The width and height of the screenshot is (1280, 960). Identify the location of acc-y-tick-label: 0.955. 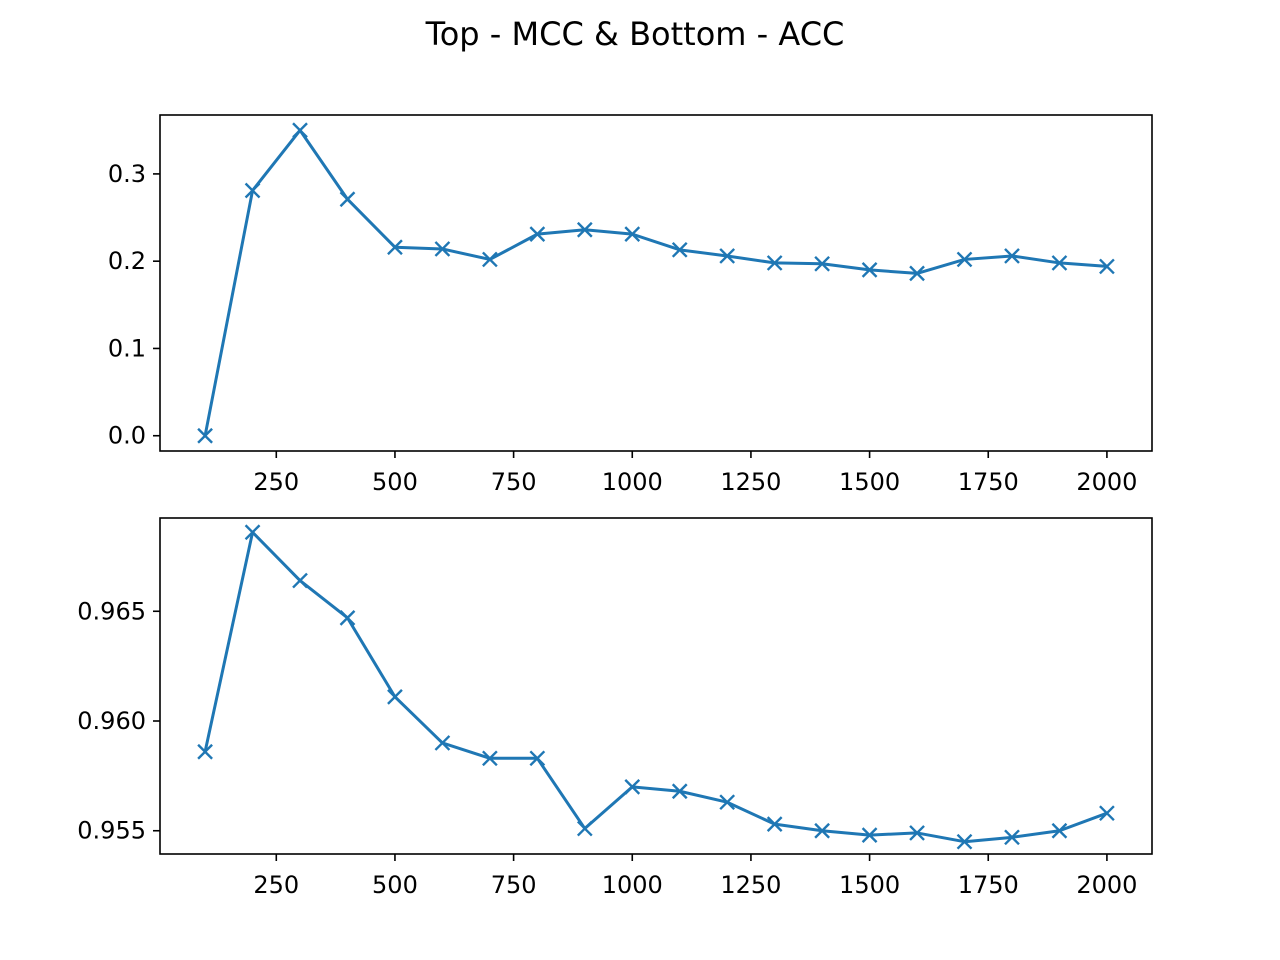
(111, 831).